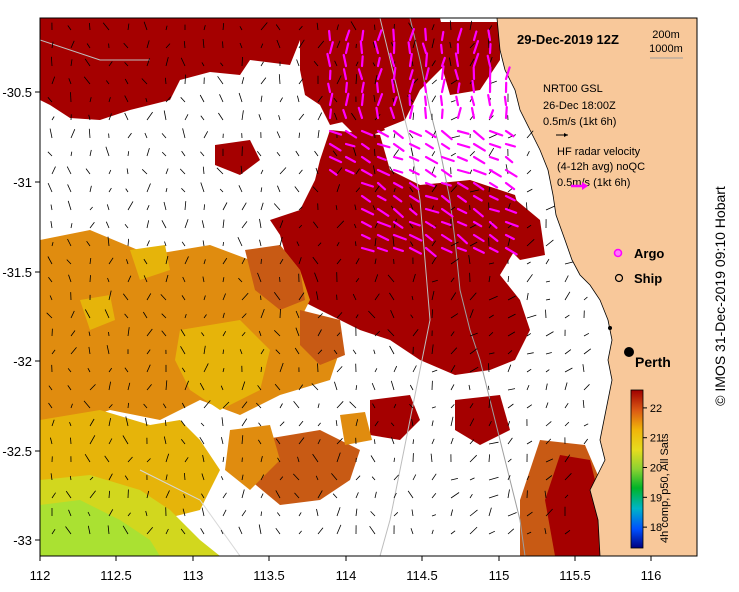 The height and width of the screenshot is (592, 739). What do you see at coordinates (17, 451) in the screenshot?
I see `y-tick-label: -32.5` at bounding box center [17, 451].